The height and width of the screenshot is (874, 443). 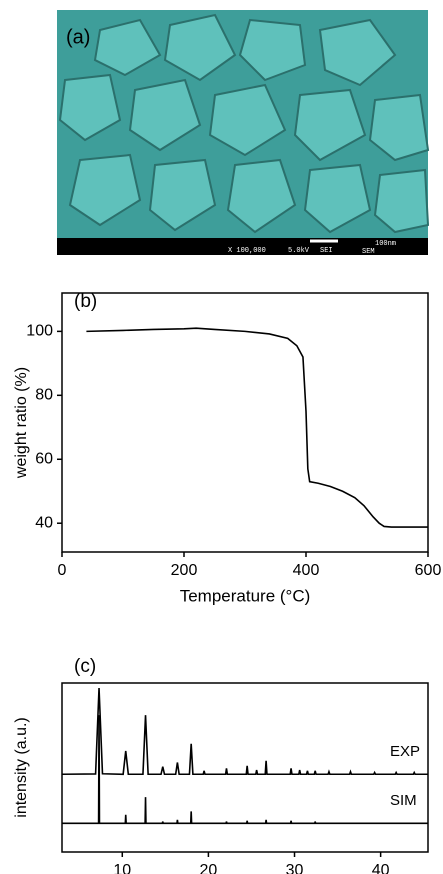 I want to click on x-axis-label: Temperature (°C), so click(x=245, y=595).